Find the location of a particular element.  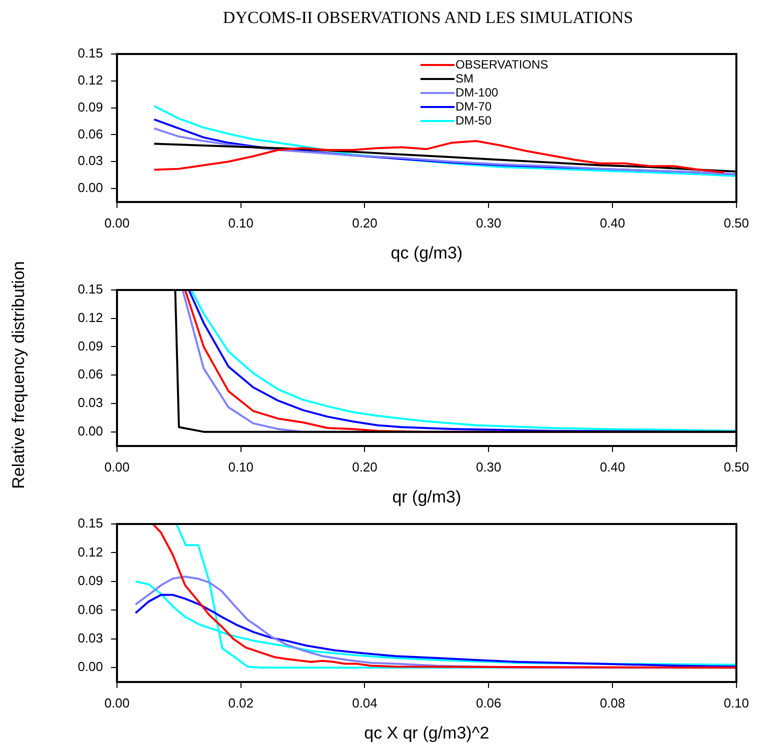

x-tick-label: 0.06 is located at coordinates (489, 702).